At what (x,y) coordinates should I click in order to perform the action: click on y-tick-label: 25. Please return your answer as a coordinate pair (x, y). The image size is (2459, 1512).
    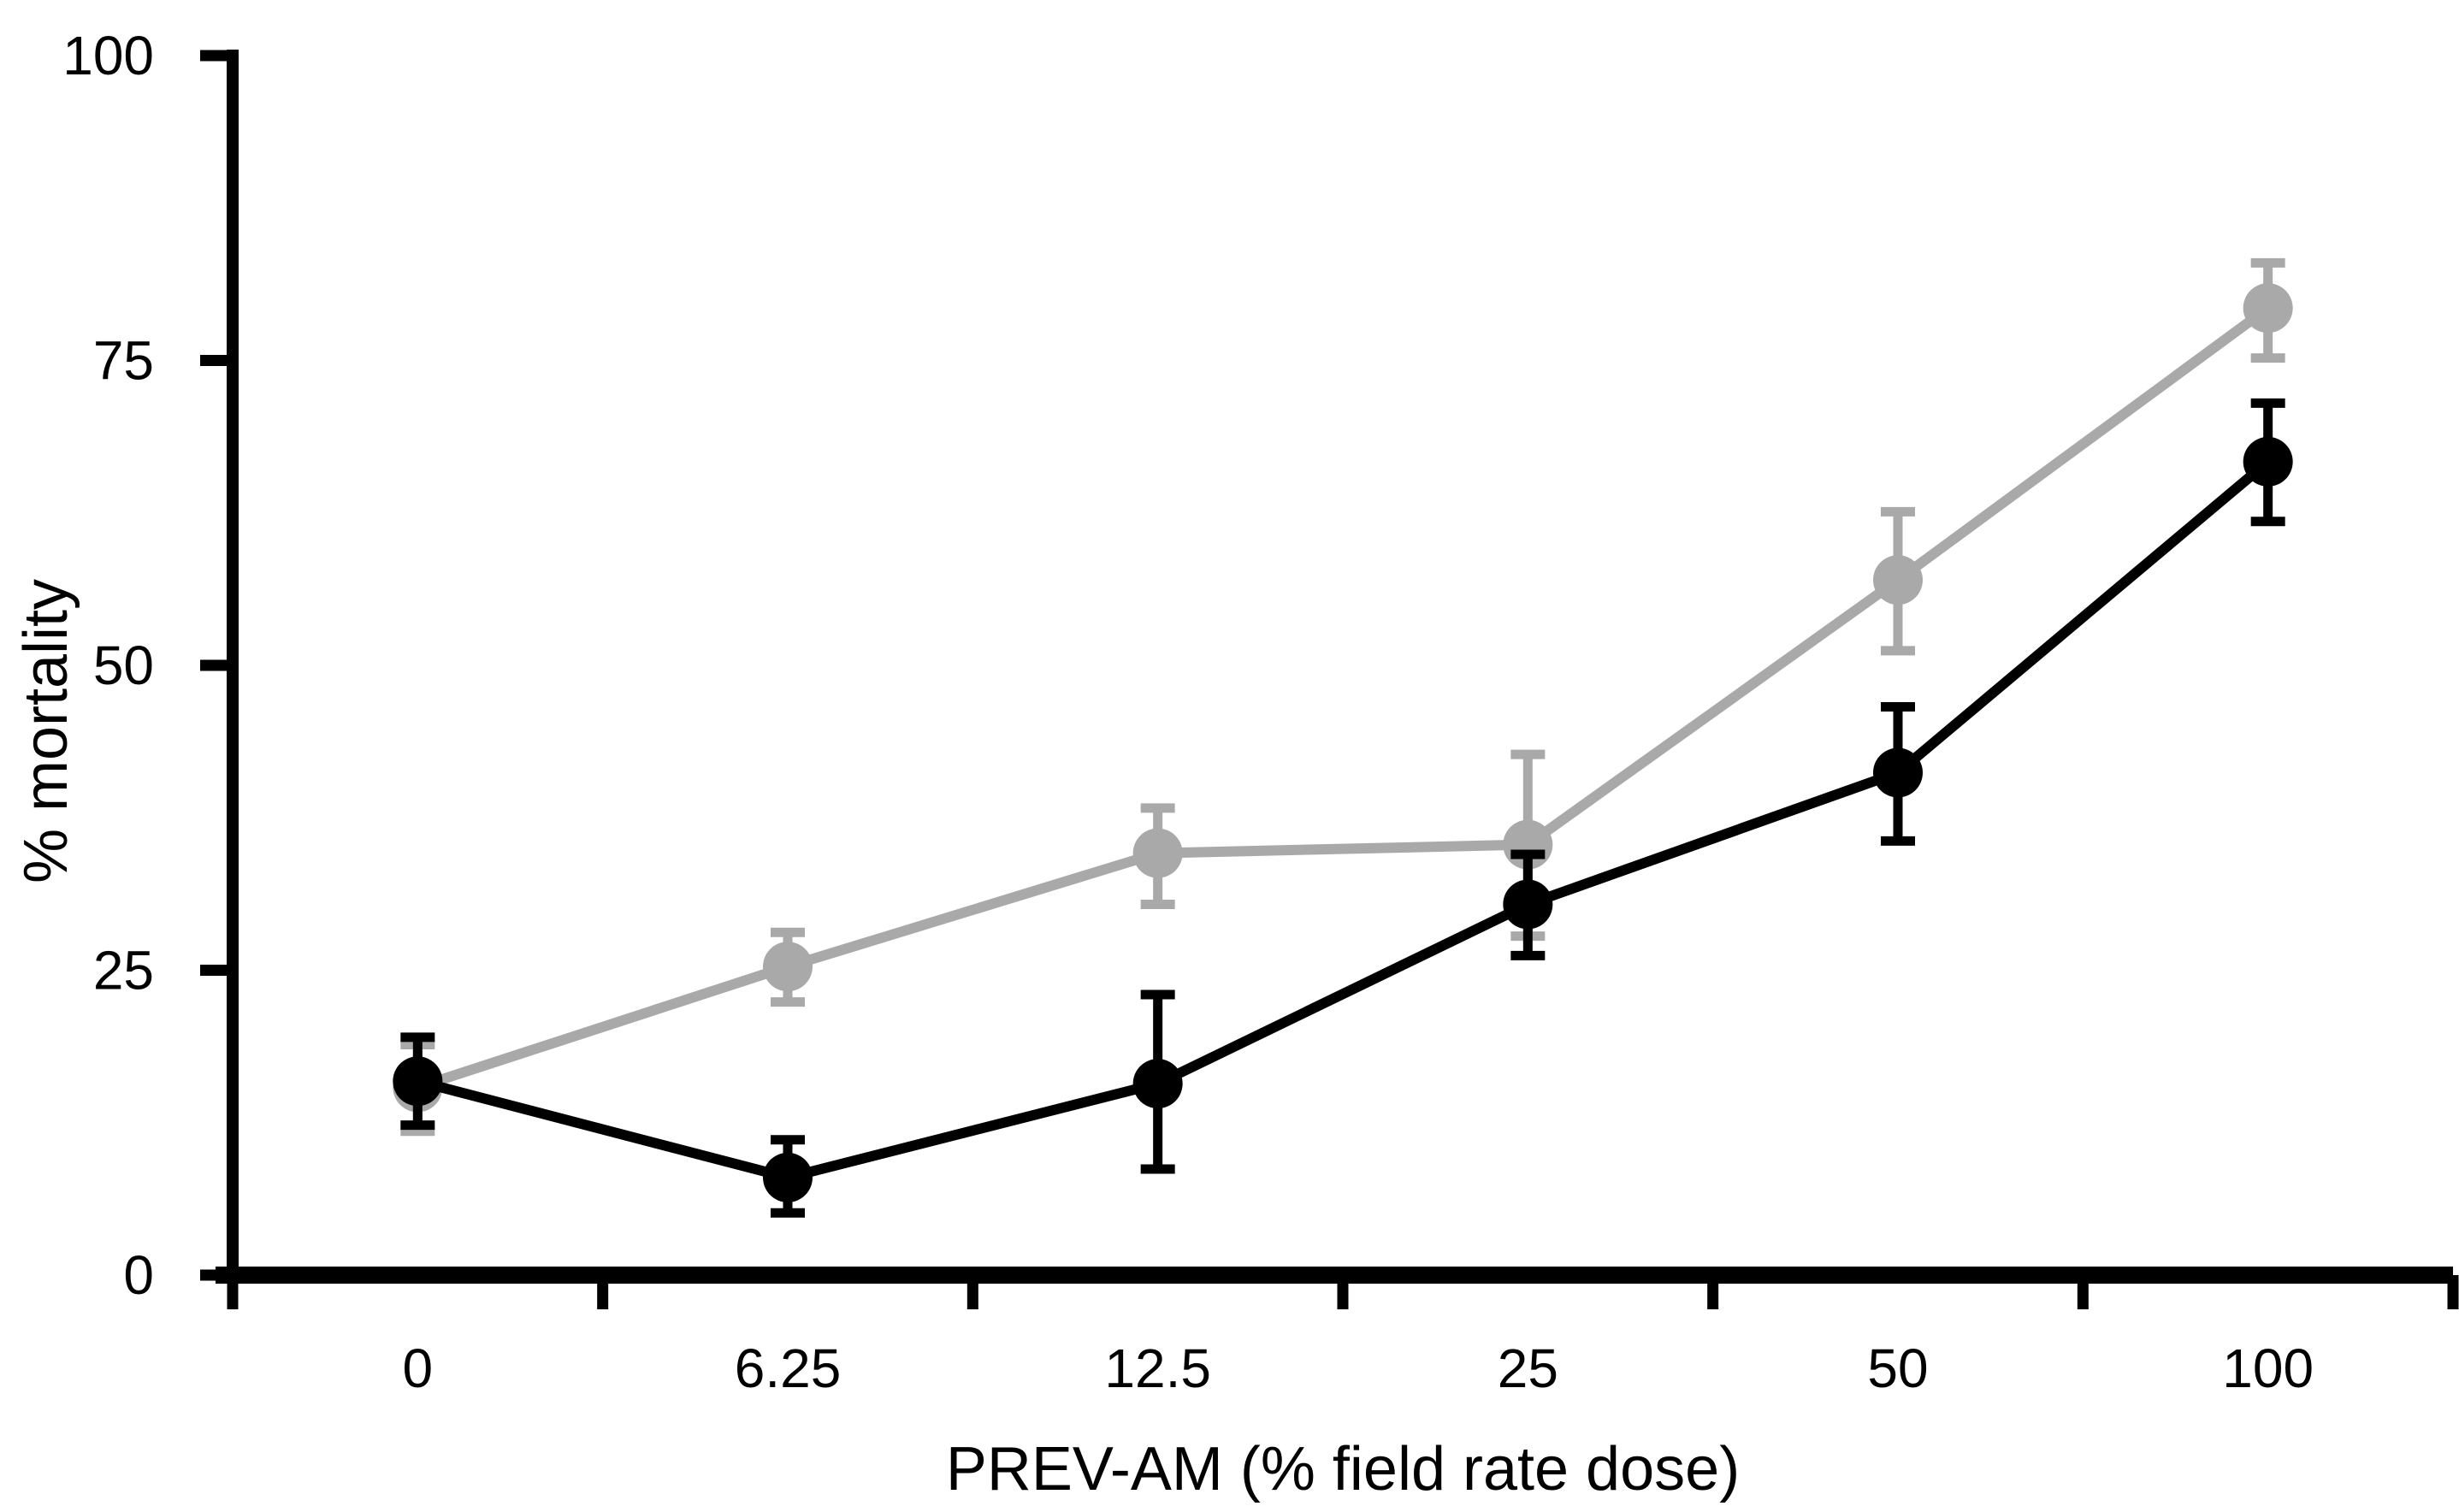
    Looking at the image, I should click on (123, 970).